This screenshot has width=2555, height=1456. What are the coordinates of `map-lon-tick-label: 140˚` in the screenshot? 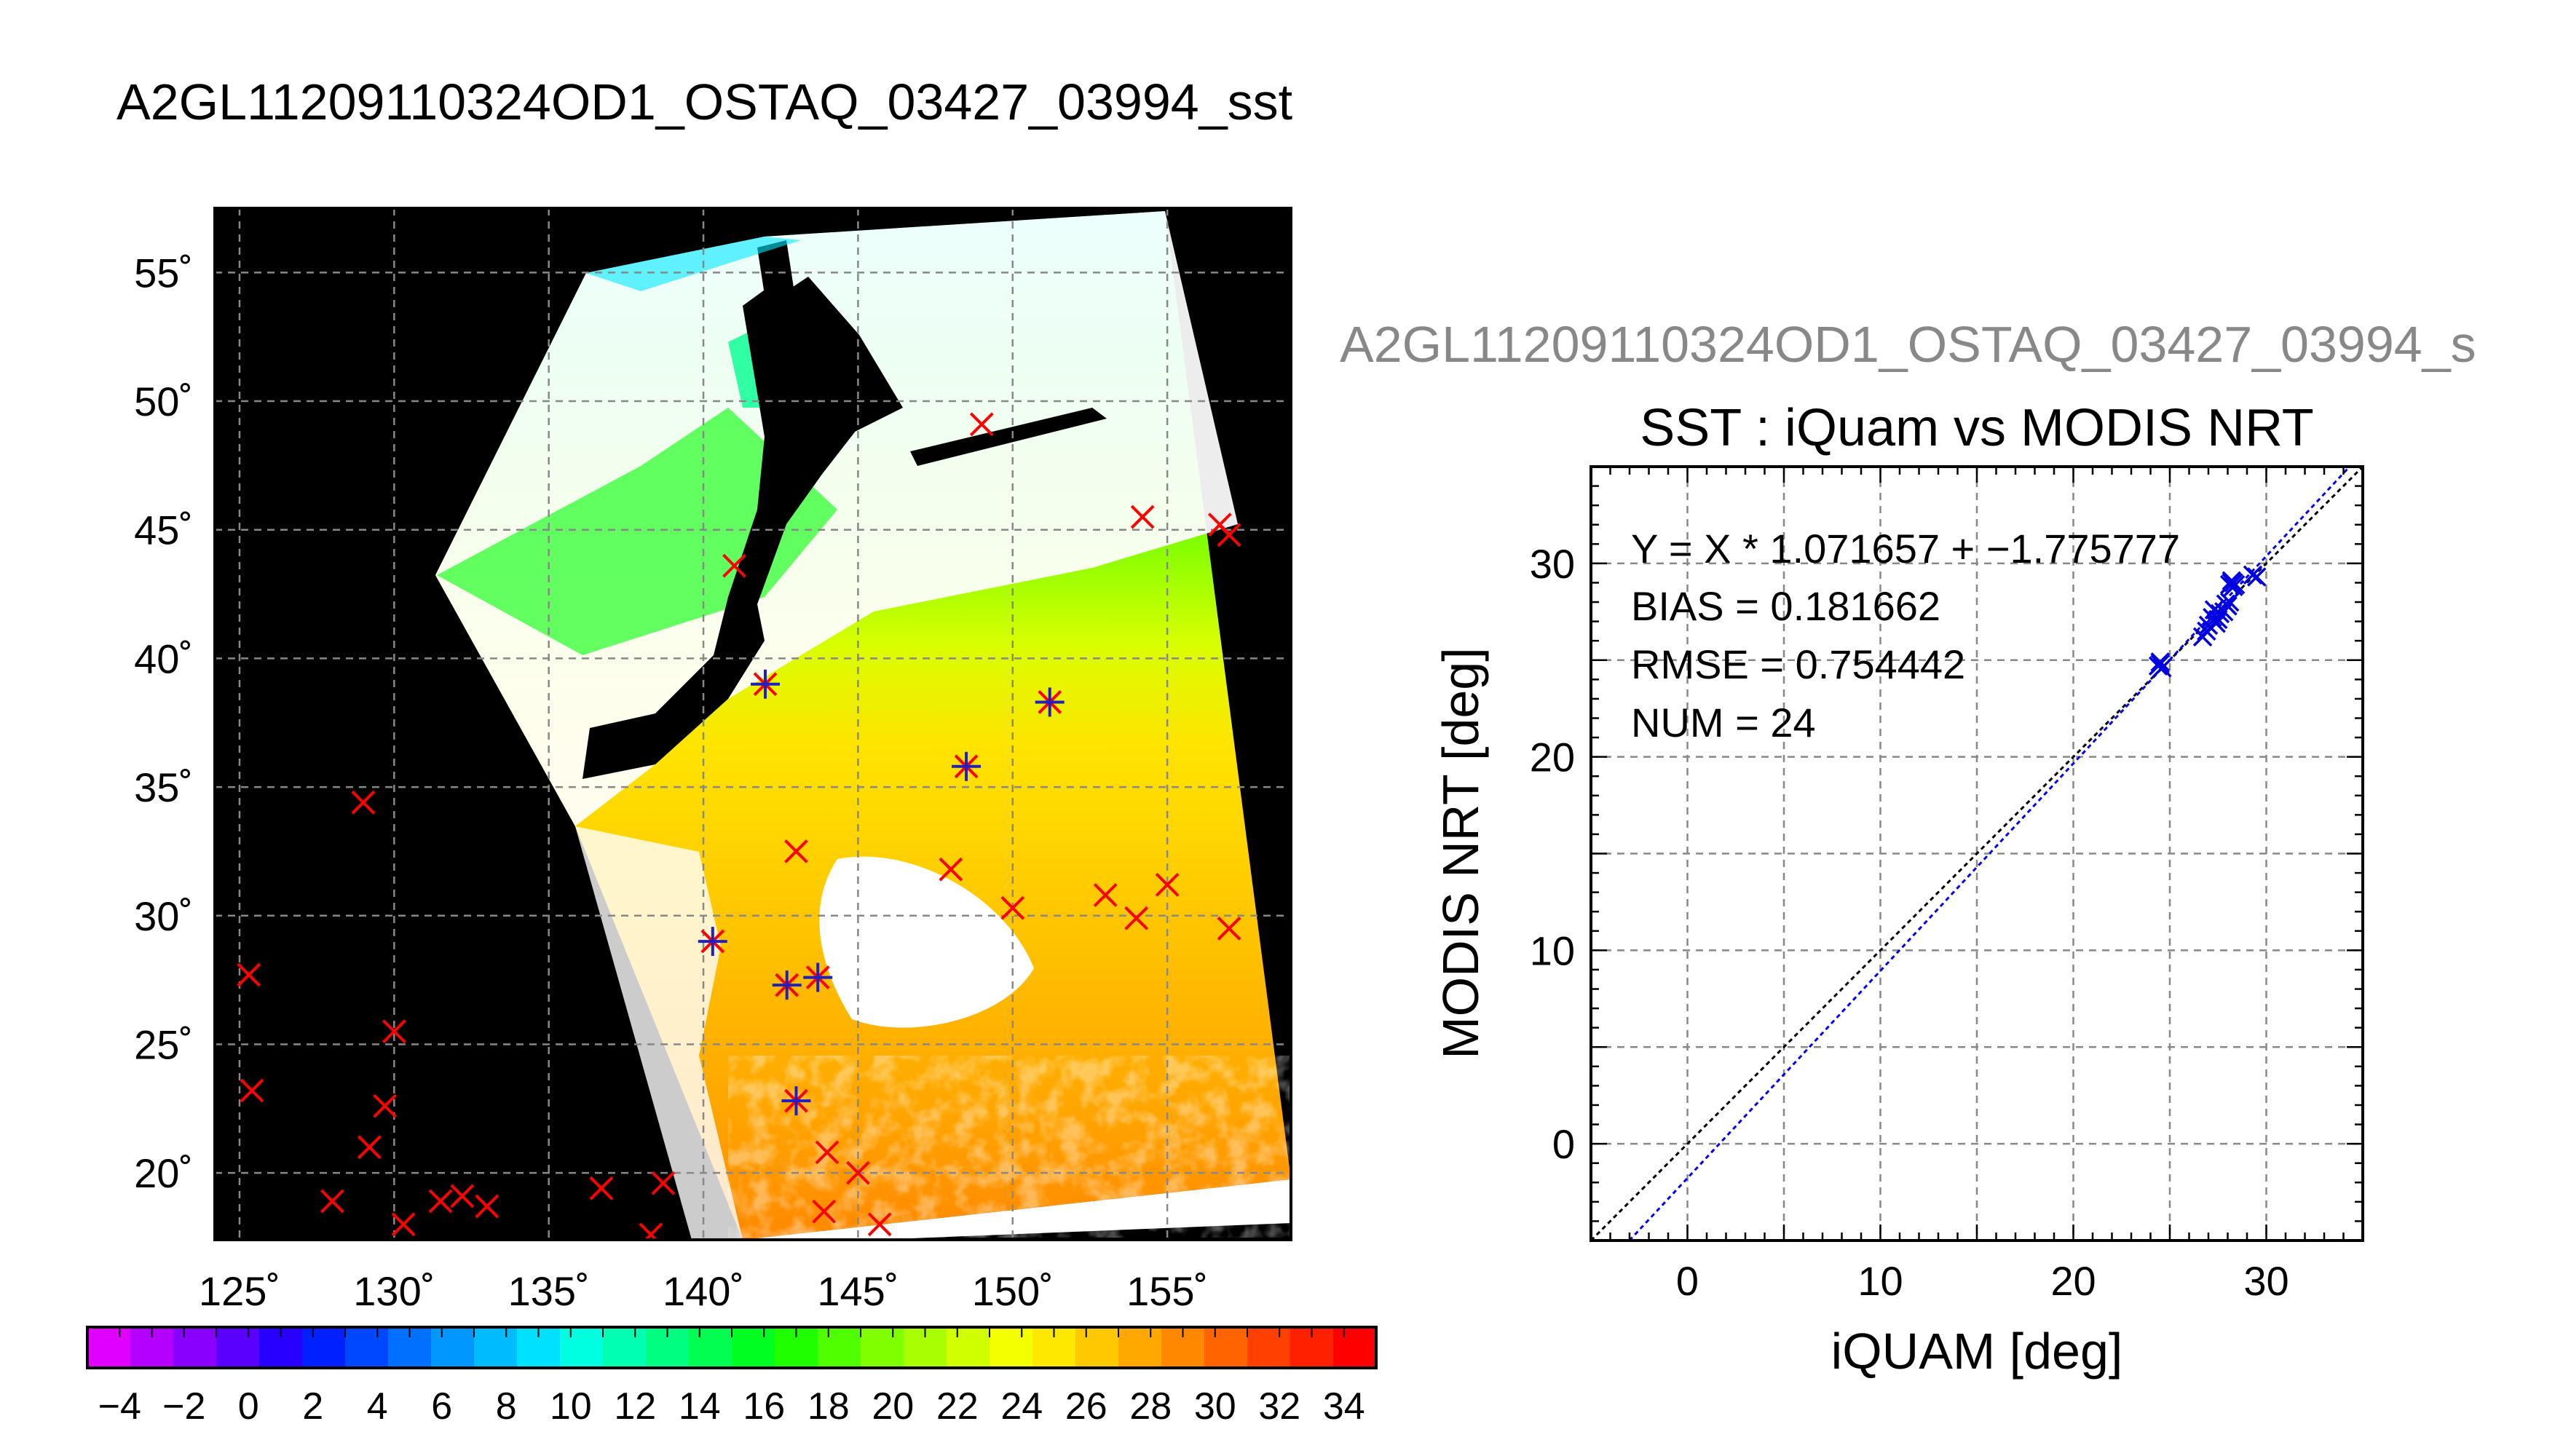 It's located at (703, 1291).